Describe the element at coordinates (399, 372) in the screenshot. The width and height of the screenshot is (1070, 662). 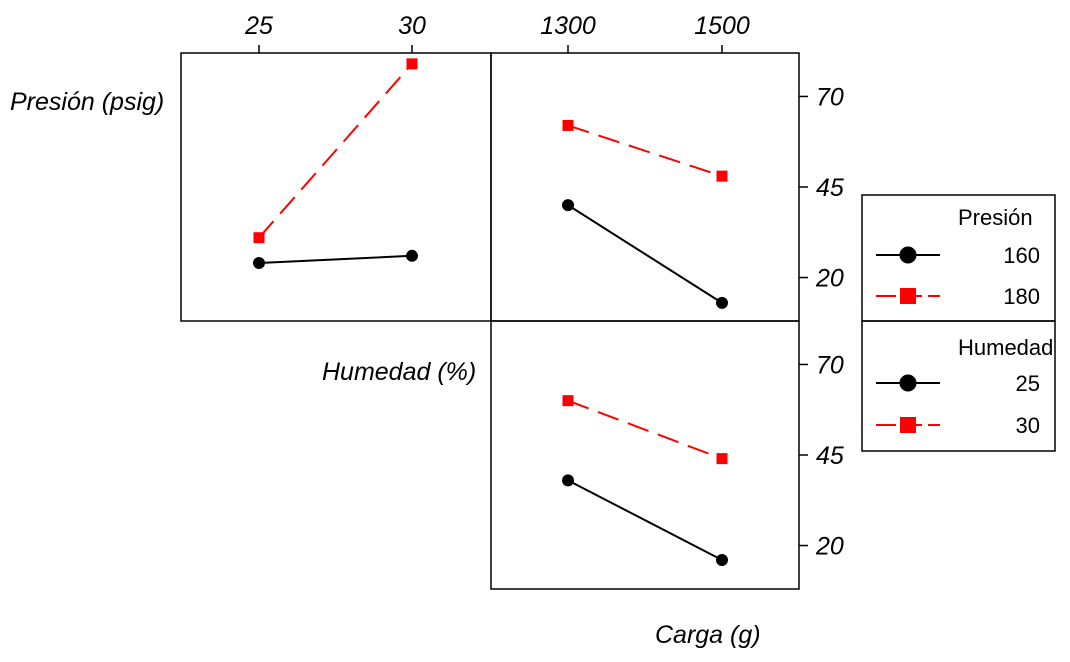
I see `factor-label-humedad: Humedad (%)` at that location.